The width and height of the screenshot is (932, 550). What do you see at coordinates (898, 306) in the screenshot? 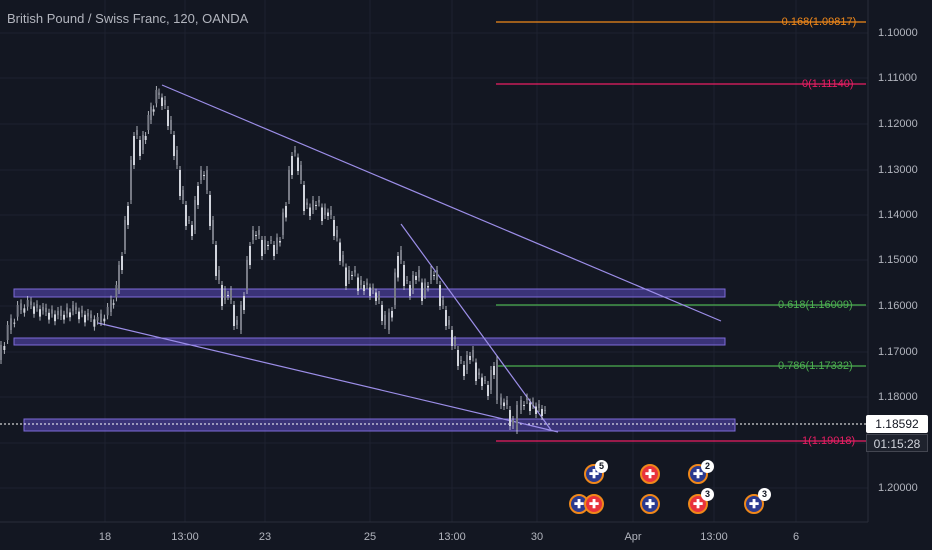
I see `price-tick: 1.16000` at bounding box center [898, 306].